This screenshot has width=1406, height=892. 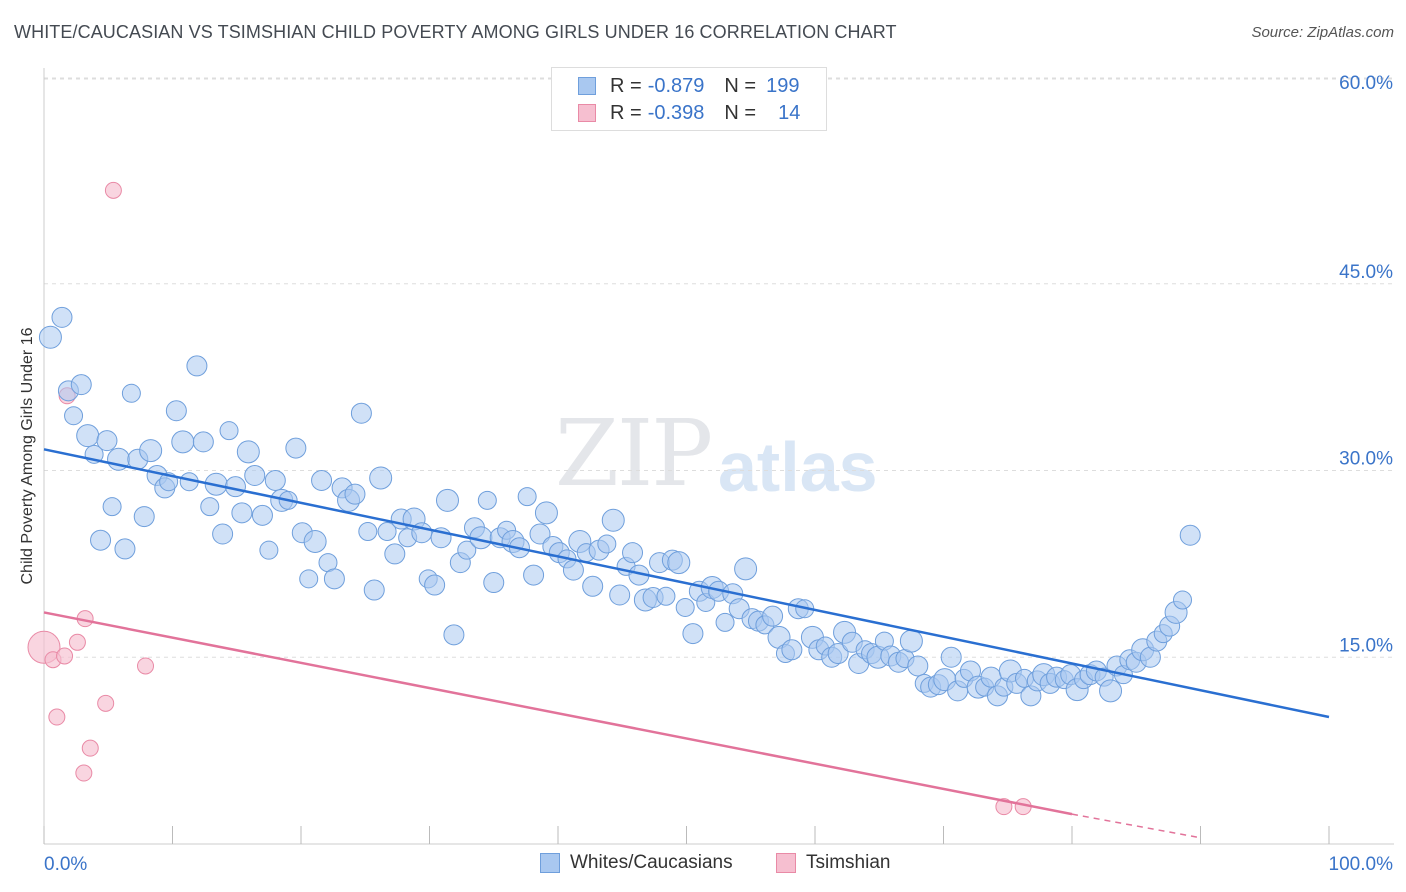 I want to click on legend-item-tsimshian: Tsimshian, so click(x=833, y=863).